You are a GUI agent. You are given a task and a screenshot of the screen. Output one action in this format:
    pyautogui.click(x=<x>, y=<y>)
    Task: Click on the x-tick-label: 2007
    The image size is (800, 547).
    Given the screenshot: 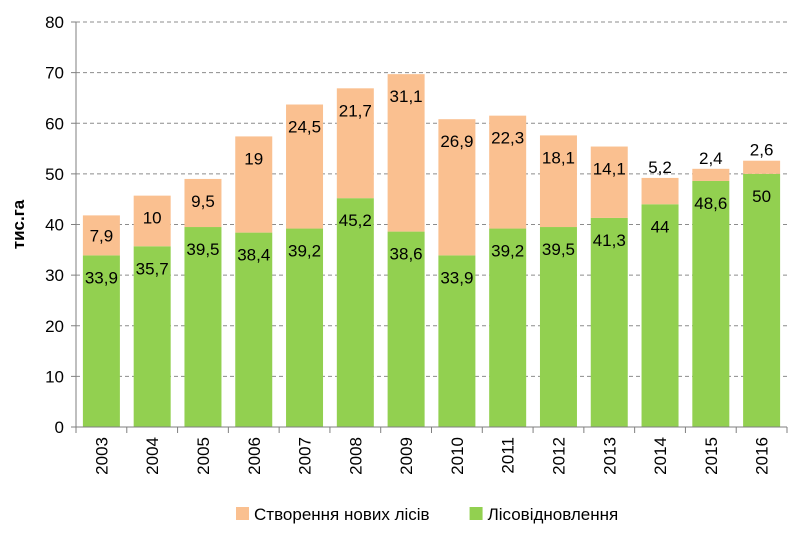 What is the action you would take?
    pyautogui.click(x=305, y=456)
    